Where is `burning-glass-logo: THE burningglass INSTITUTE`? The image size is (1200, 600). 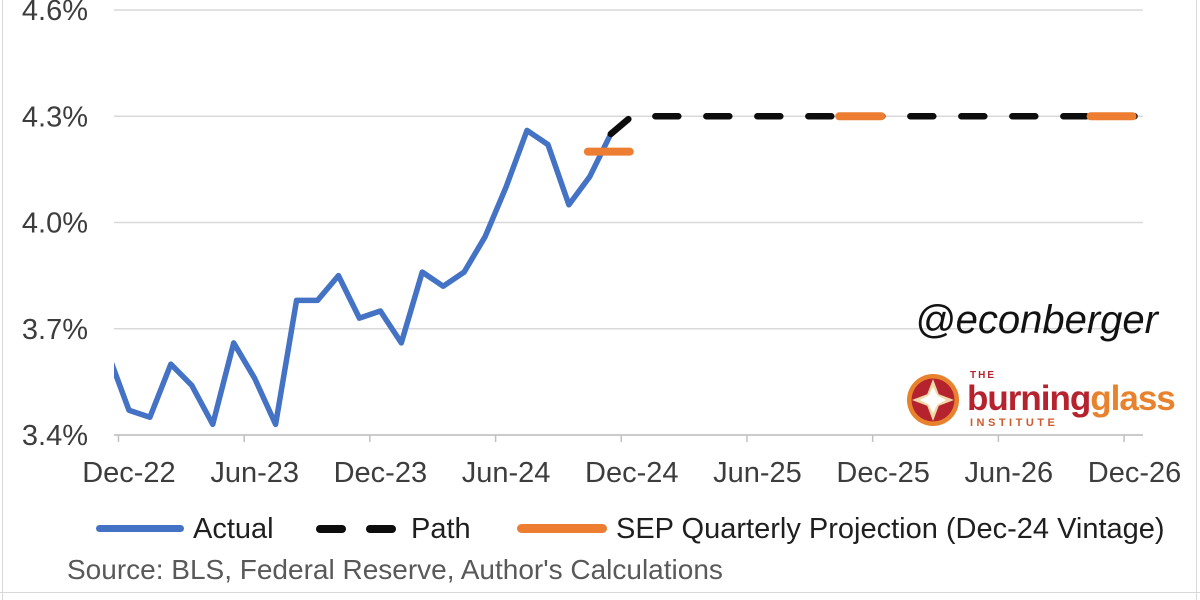
burning-glass-logo: THE burningglass INSTITUTE is located at coordinates (1041, 399).